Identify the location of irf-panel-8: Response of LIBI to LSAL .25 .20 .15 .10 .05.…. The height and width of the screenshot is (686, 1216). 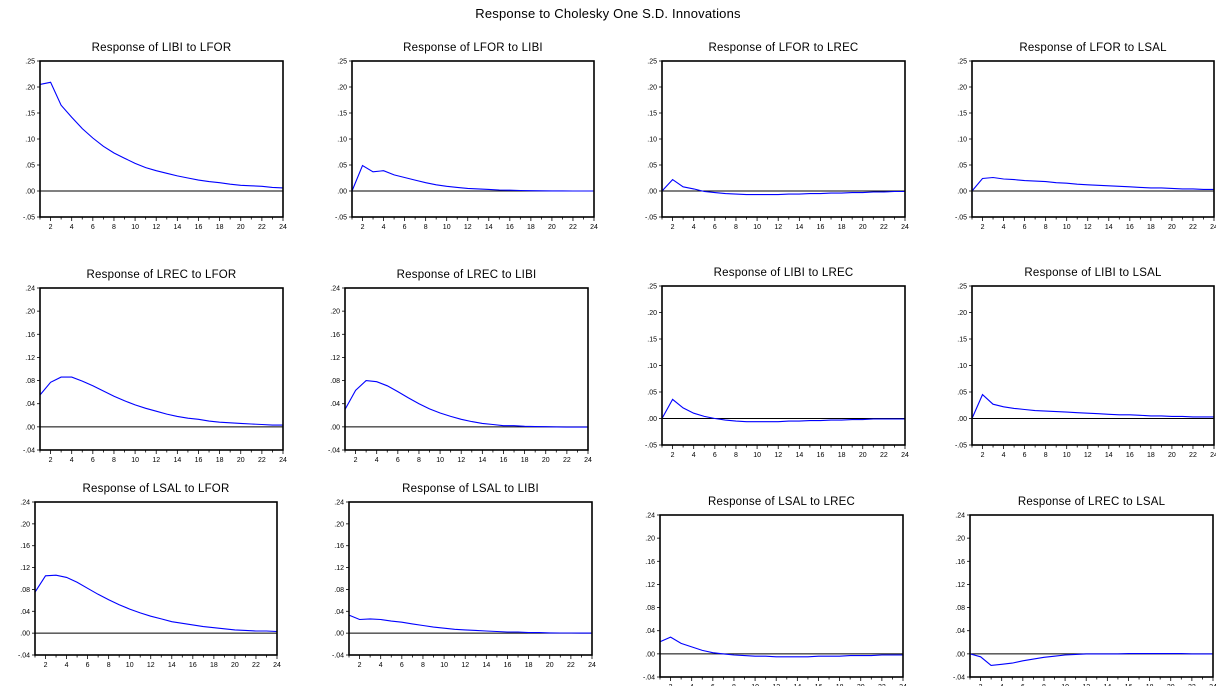
(1085, 363).